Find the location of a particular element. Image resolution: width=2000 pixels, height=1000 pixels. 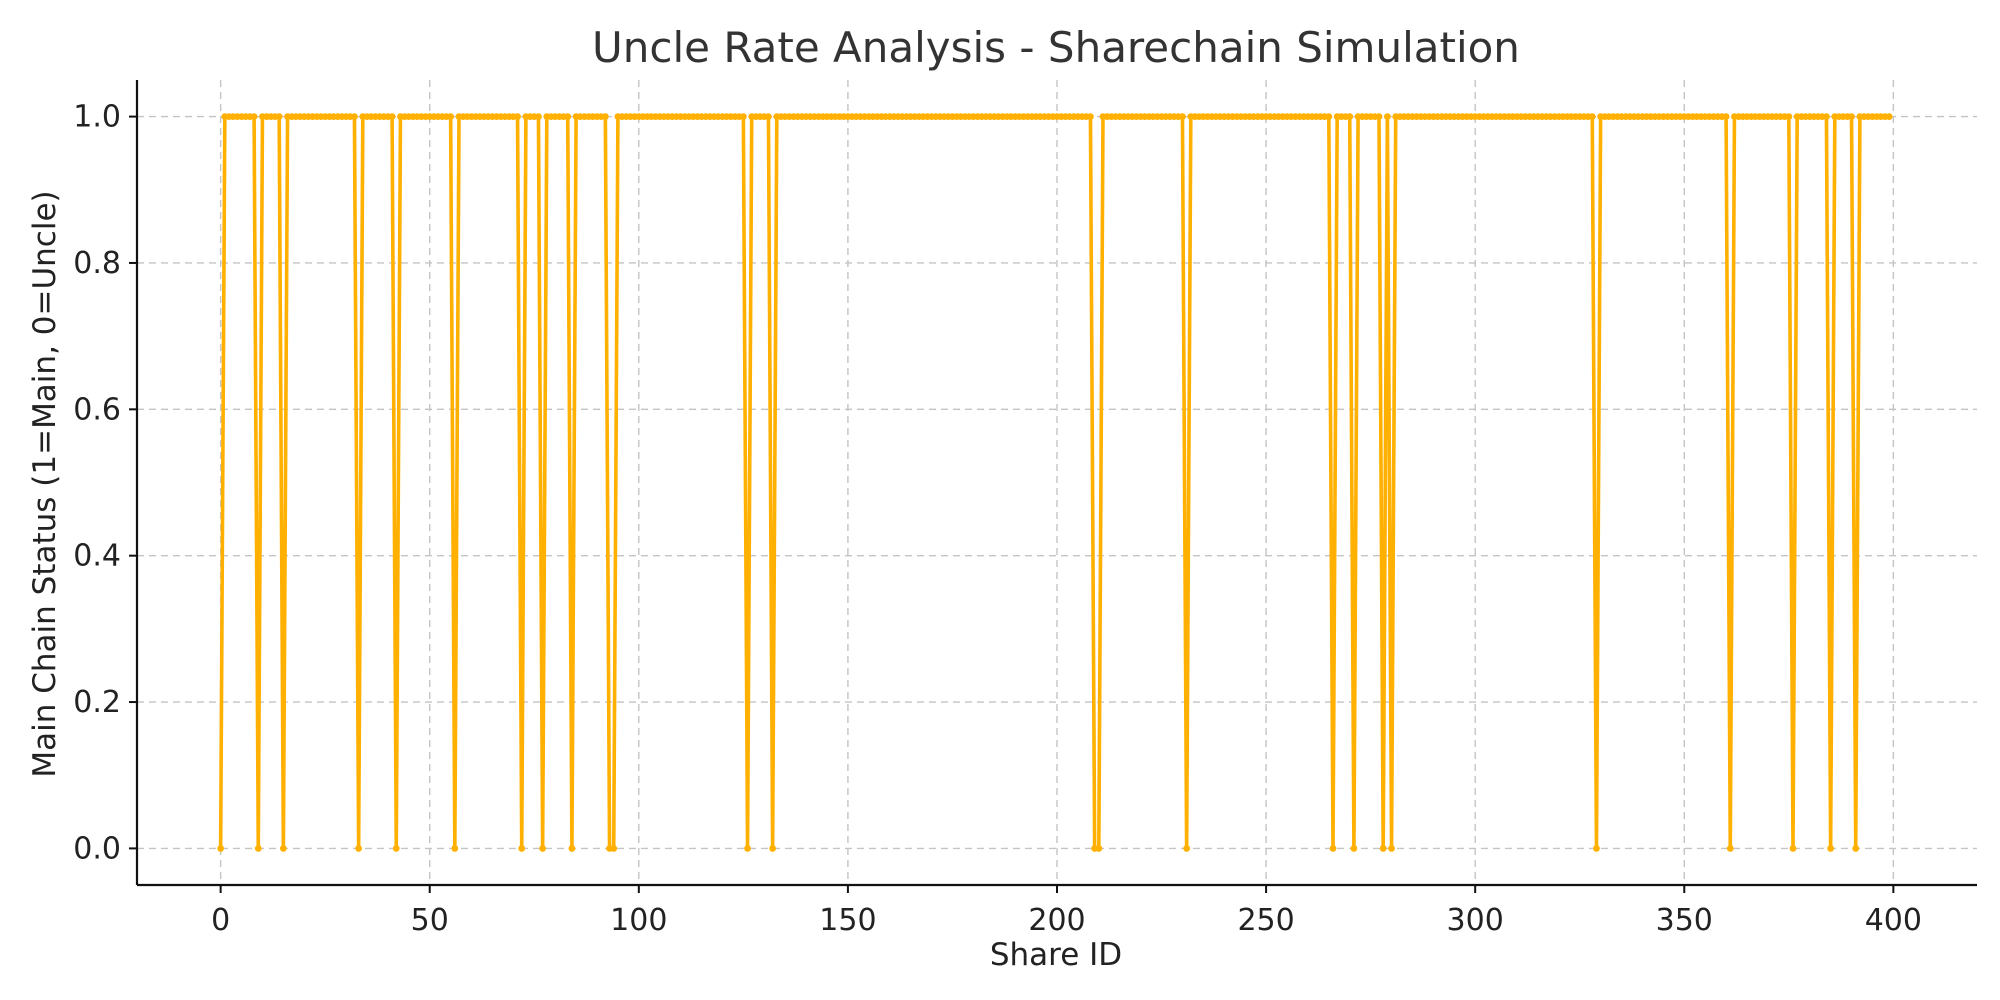

y-tick-label: 0.6 is located at coordinates (97, 409).